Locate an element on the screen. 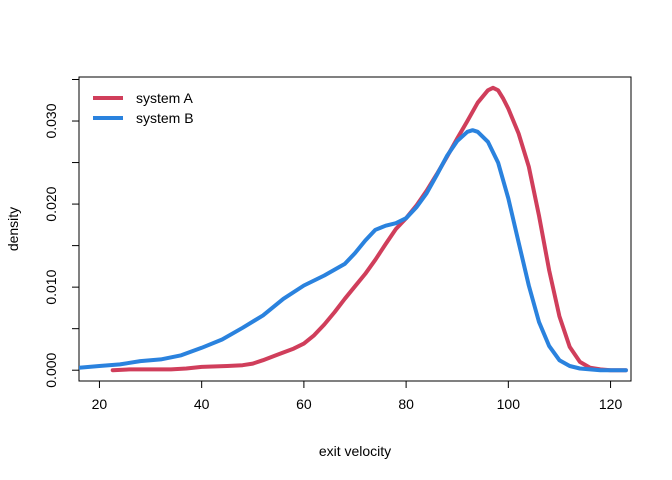  legend-label: system A is located at coordinates (164, 98).